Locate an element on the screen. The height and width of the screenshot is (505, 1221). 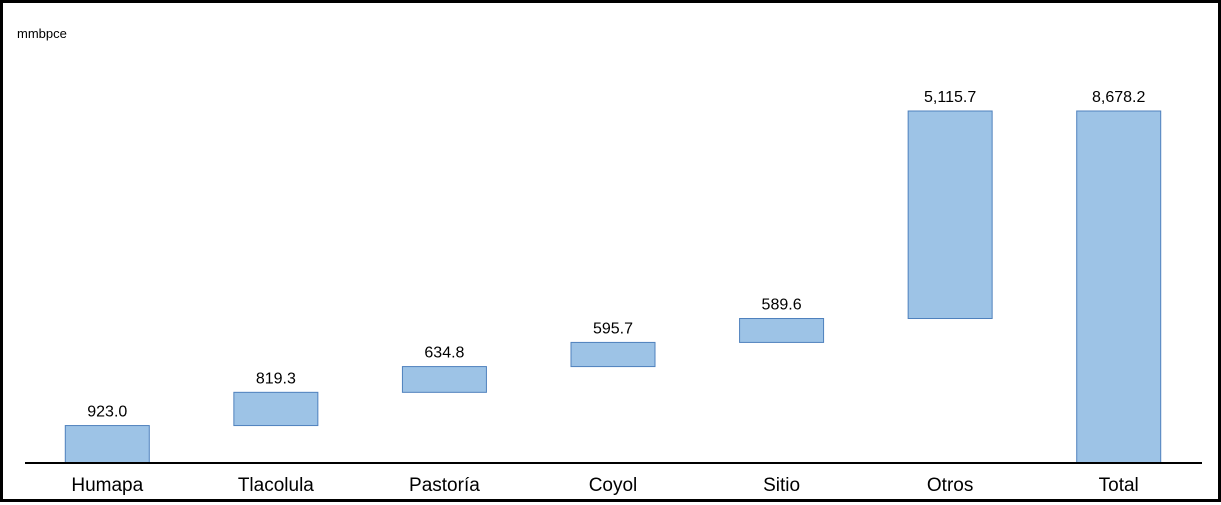
bar-coyol is located at coordinates (613, 354).